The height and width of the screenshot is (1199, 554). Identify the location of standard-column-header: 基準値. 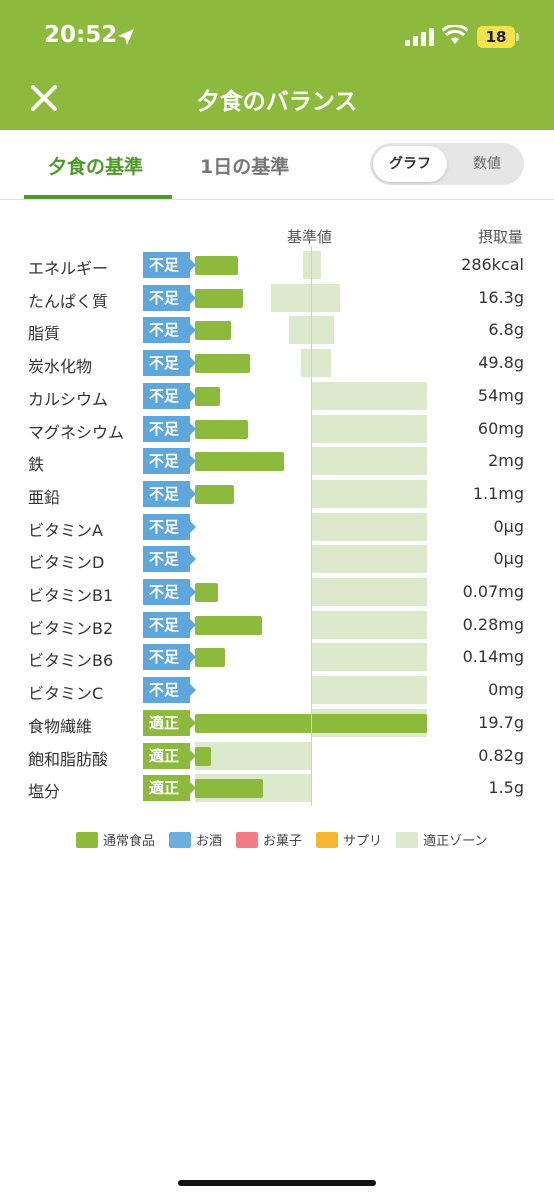
(310, 237).